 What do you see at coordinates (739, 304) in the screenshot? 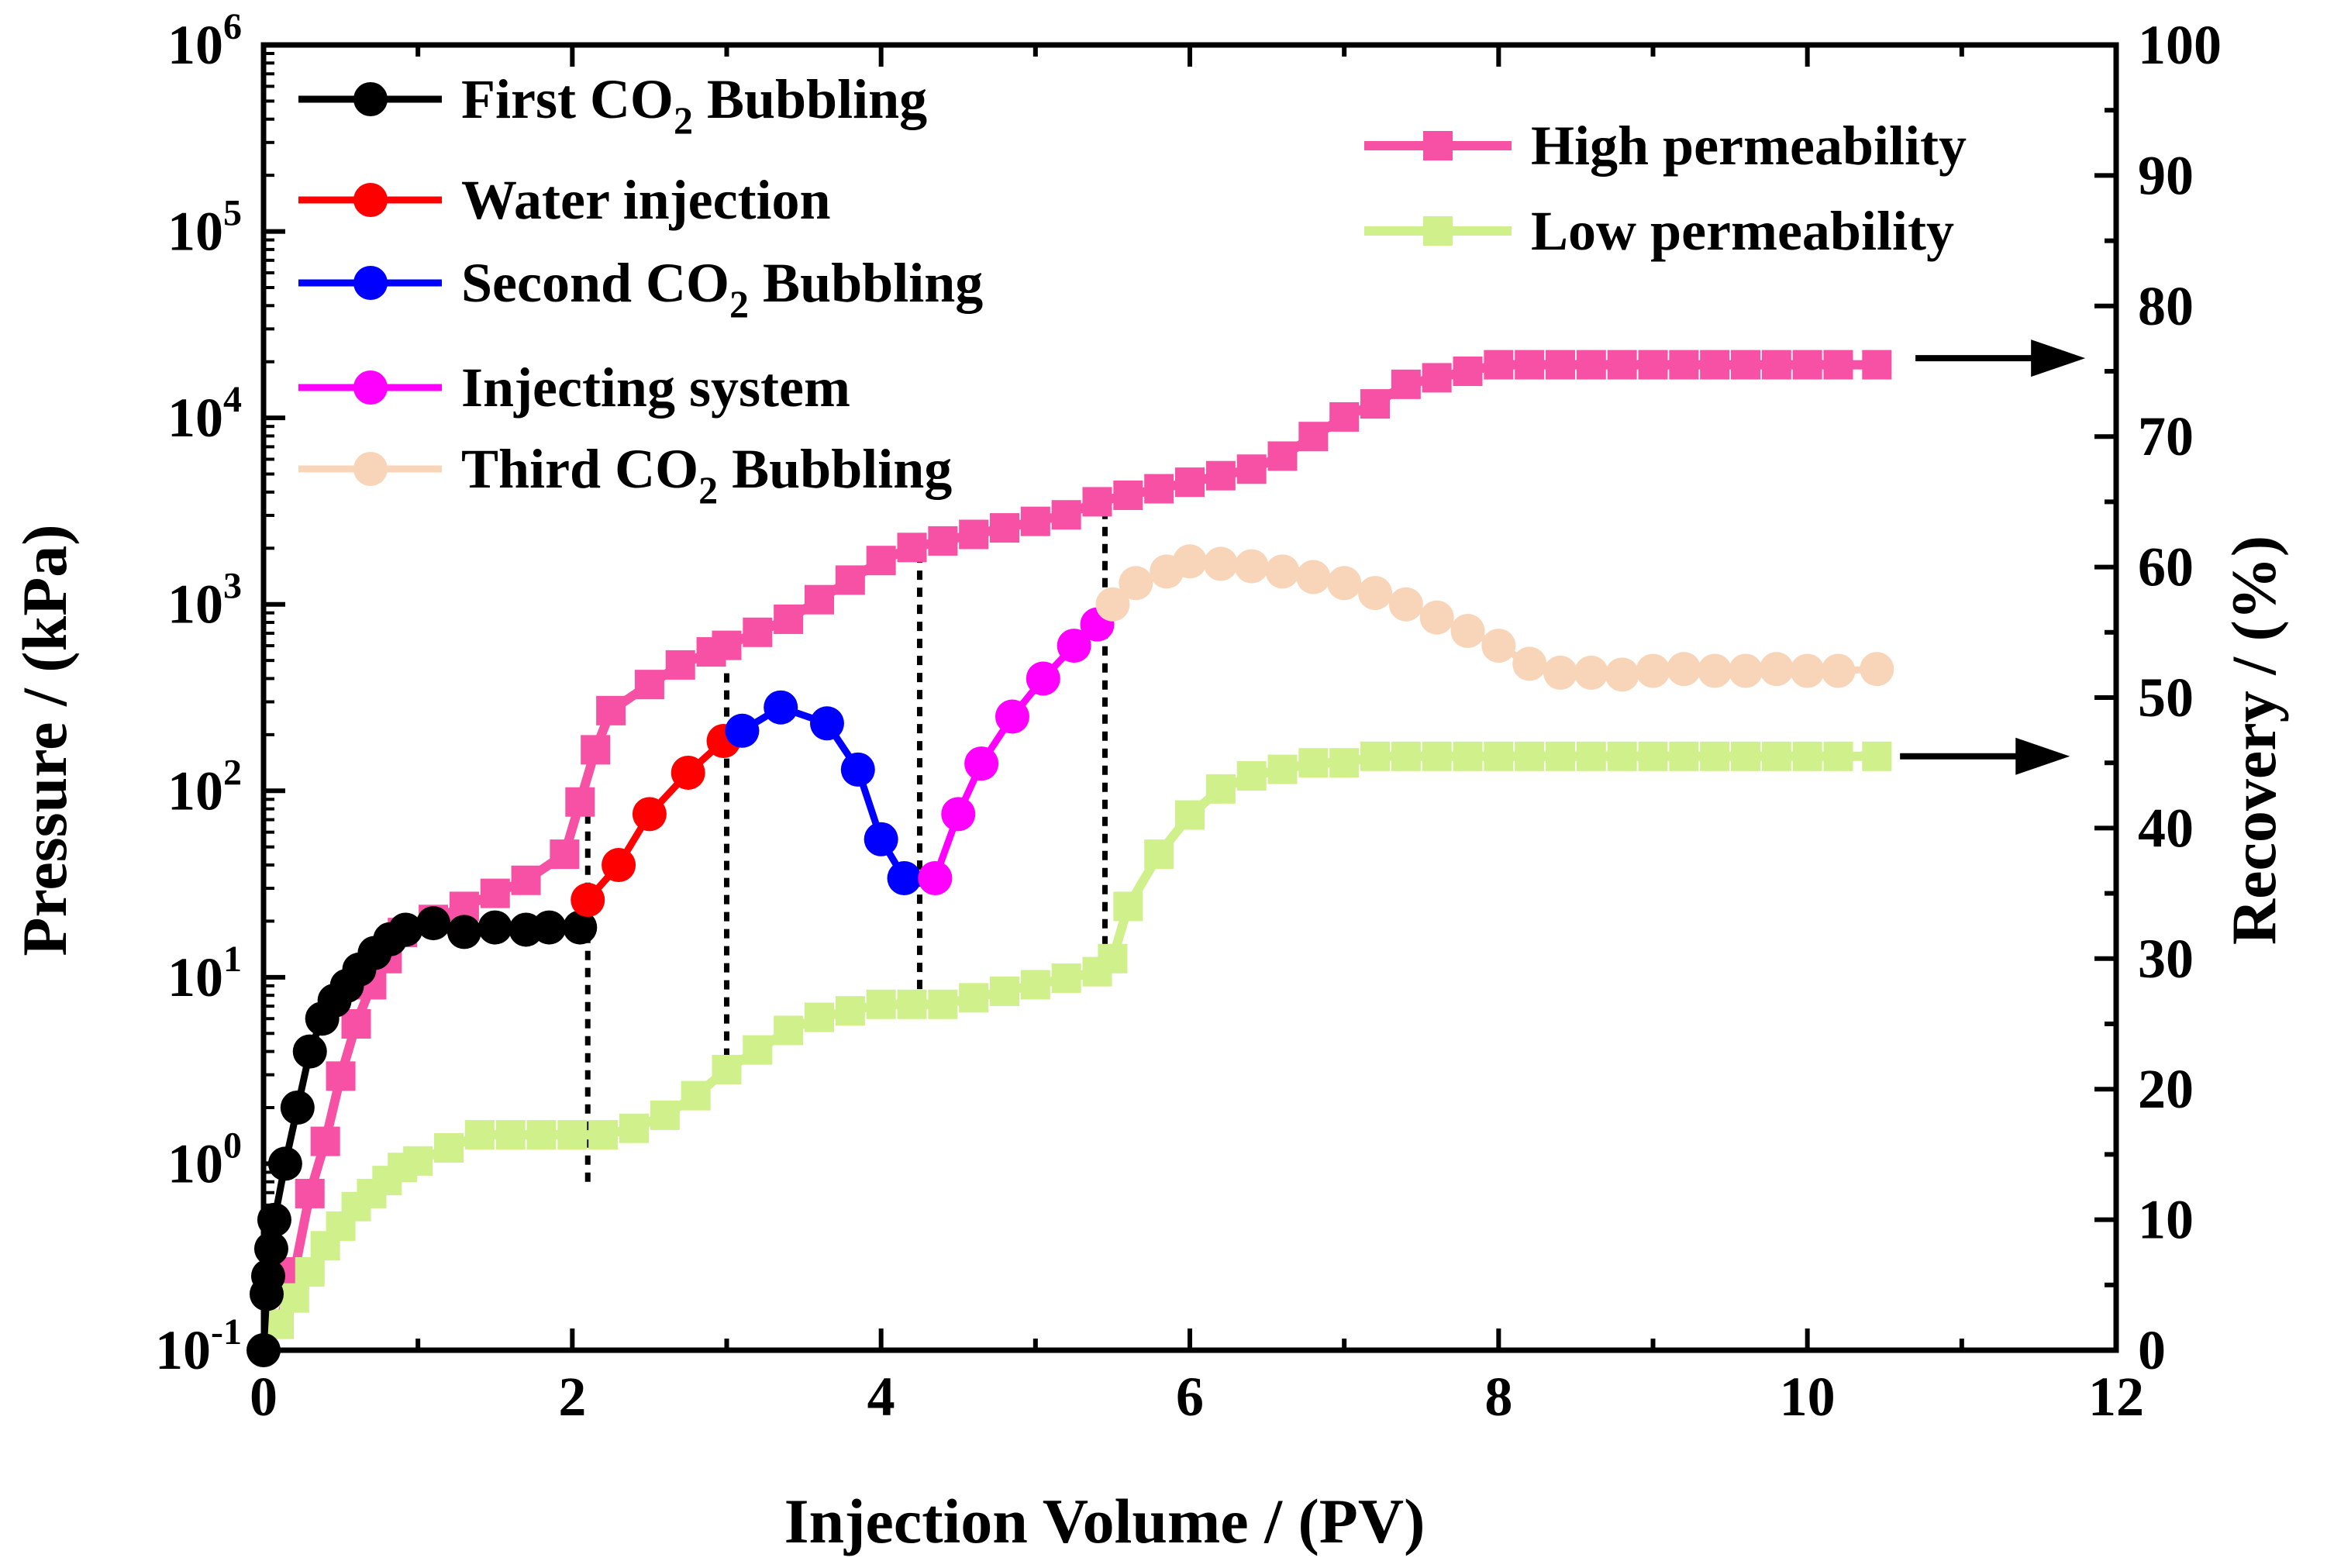
I see `legend-label-subscript: 2` at bounding box center [739, 304].